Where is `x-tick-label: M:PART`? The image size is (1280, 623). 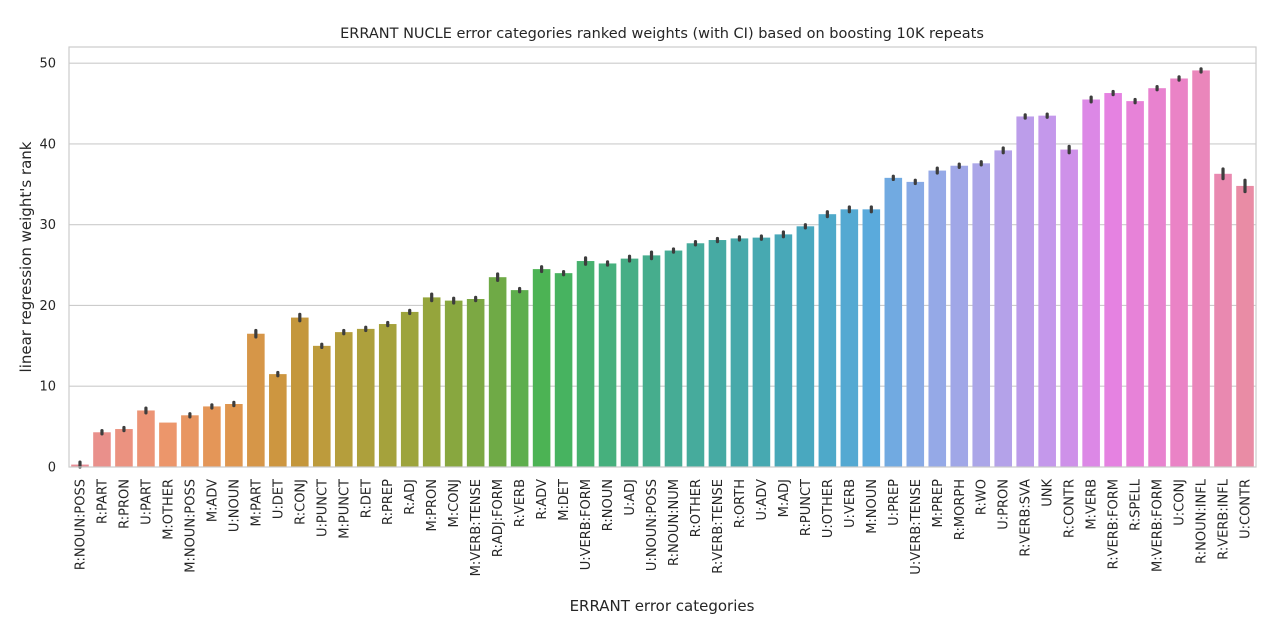 x-tick-label: M:PART is located at coordinates (256, 503).